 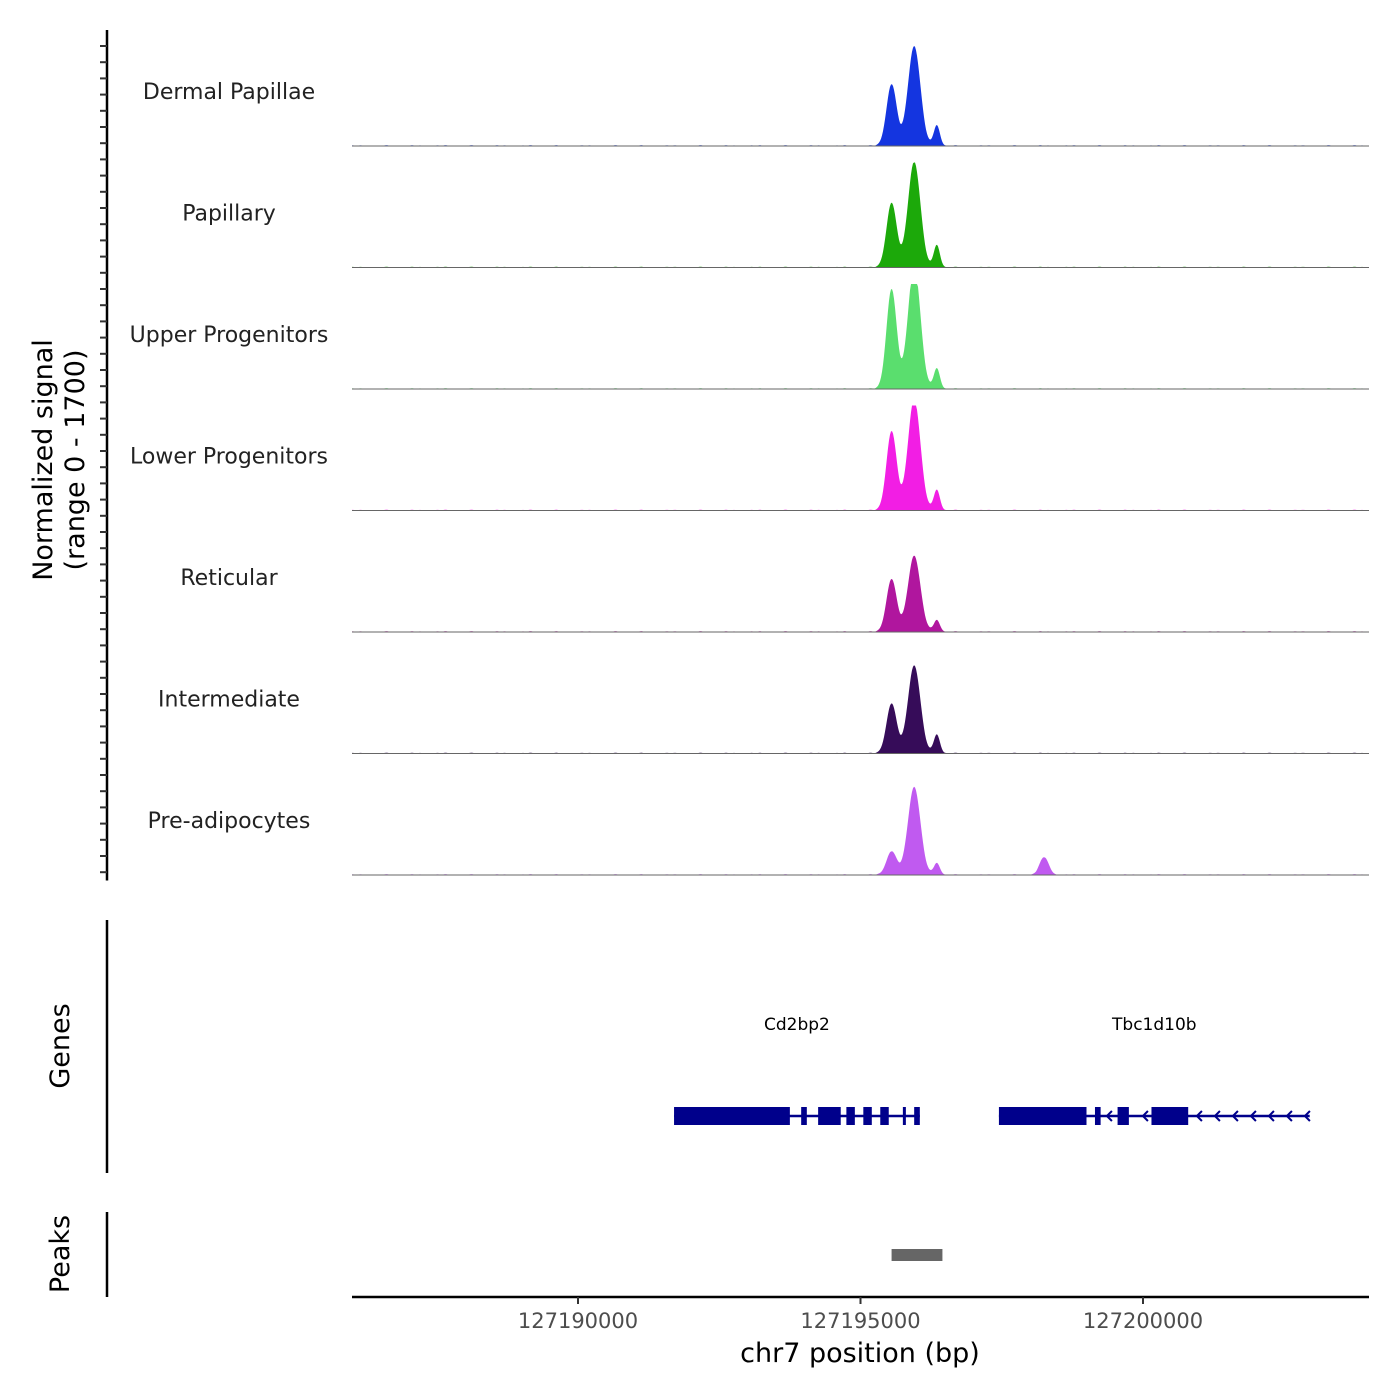 I want to click on track-label: Pre-adipocytes, so click(x=229, y=821).